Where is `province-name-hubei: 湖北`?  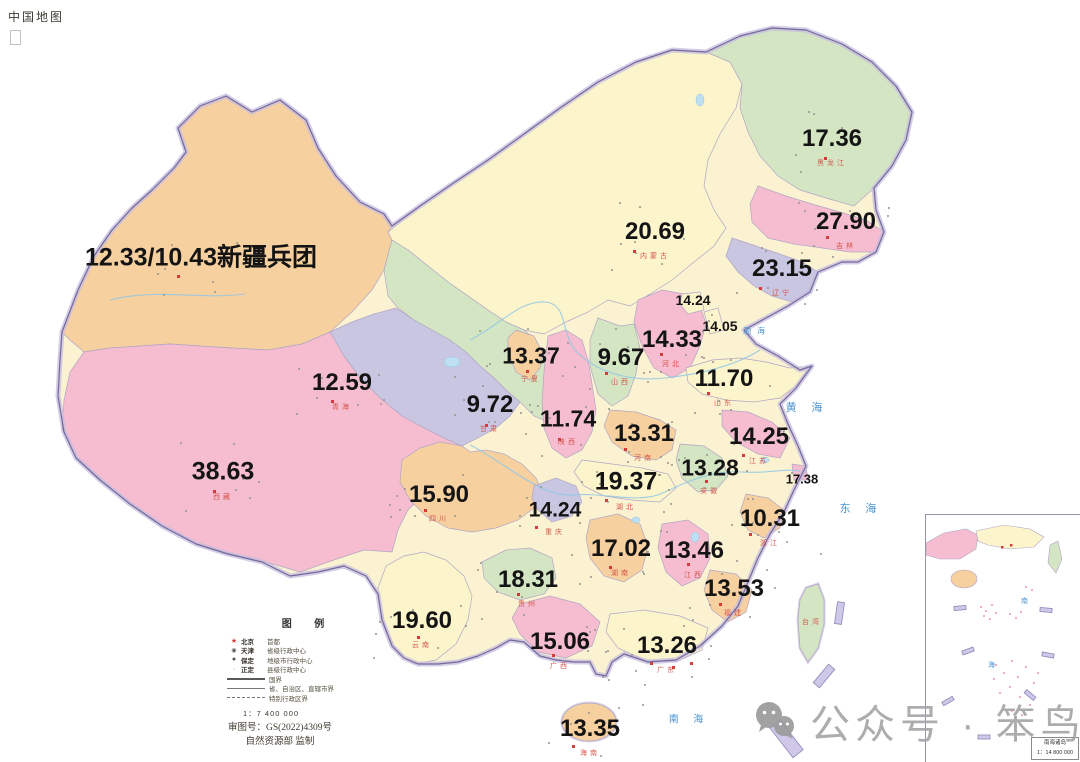 province-name-hubei: 湖北 is located at coordinates (626, 507).